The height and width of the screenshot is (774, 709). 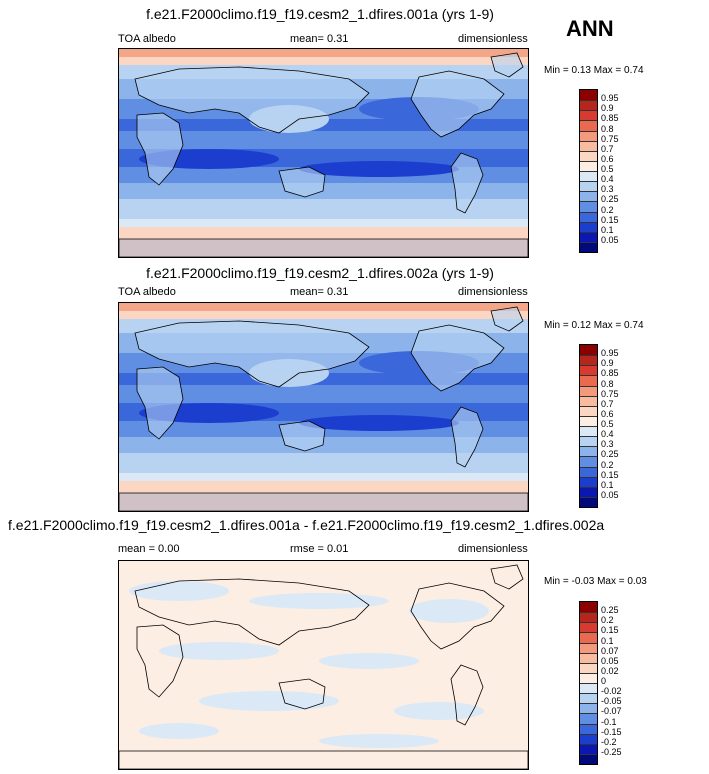 What do you see at coordinates (493, 292) in the screenshot?
I see `panel-2-units-label: dimensionless` at bounding box center [493, 292].